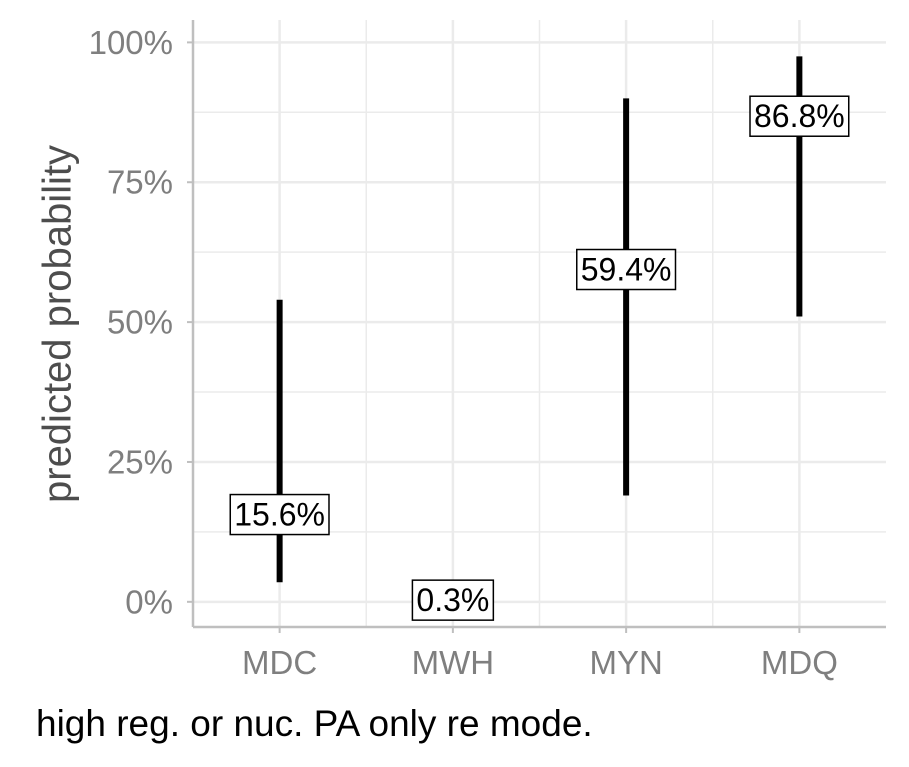  What do you see at coordinates (140, 182) in the screenshot?
I see `y-tick-label: 75%` at bounding box center [140, 182].